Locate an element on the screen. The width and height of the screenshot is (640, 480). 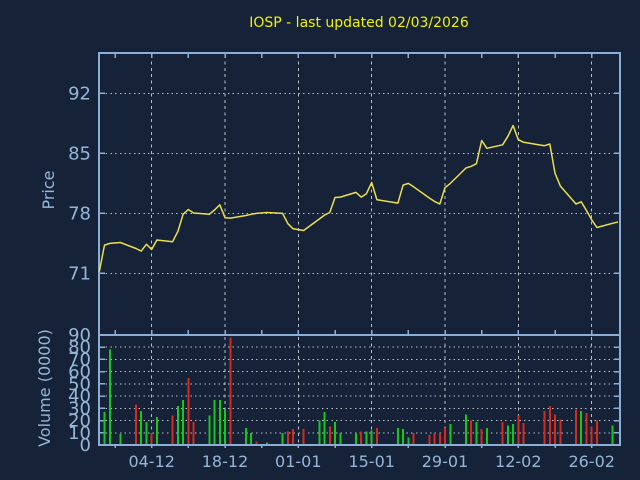
price-axis-tick-label: 78 is located at coordinates (79, 213).